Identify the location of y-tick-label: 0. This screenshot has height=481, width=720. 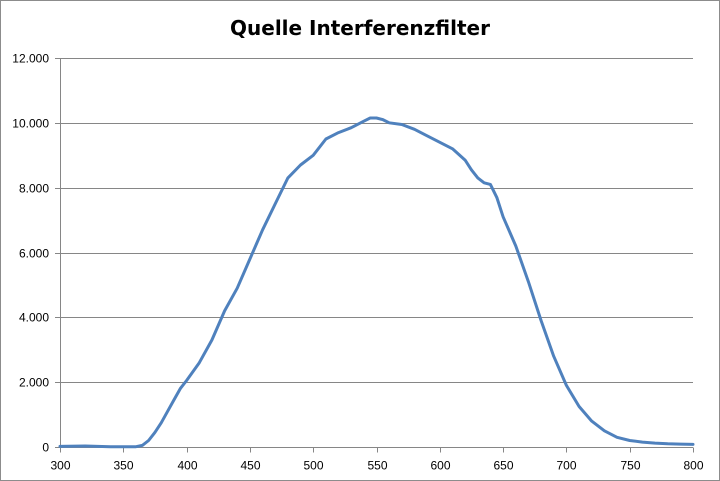
(45, 448).